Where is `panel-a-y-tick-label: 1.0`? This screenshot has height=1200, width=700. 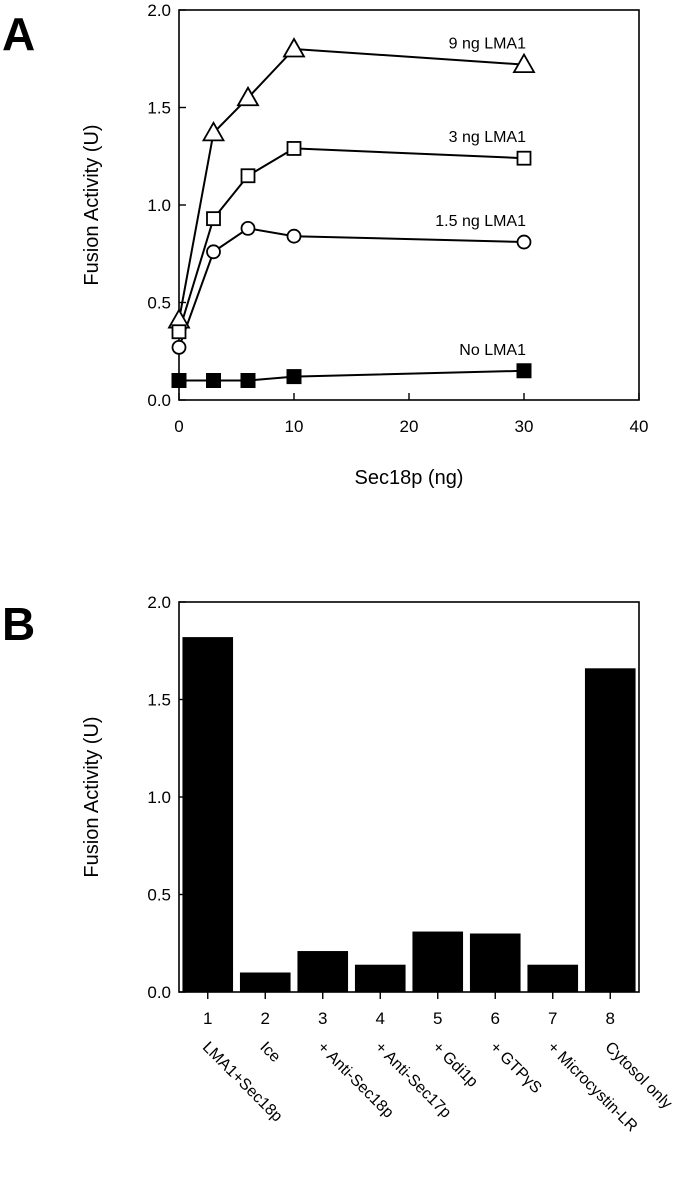 panel-a-y-tick-label: 1.0 is located at coordinates (159, 205).